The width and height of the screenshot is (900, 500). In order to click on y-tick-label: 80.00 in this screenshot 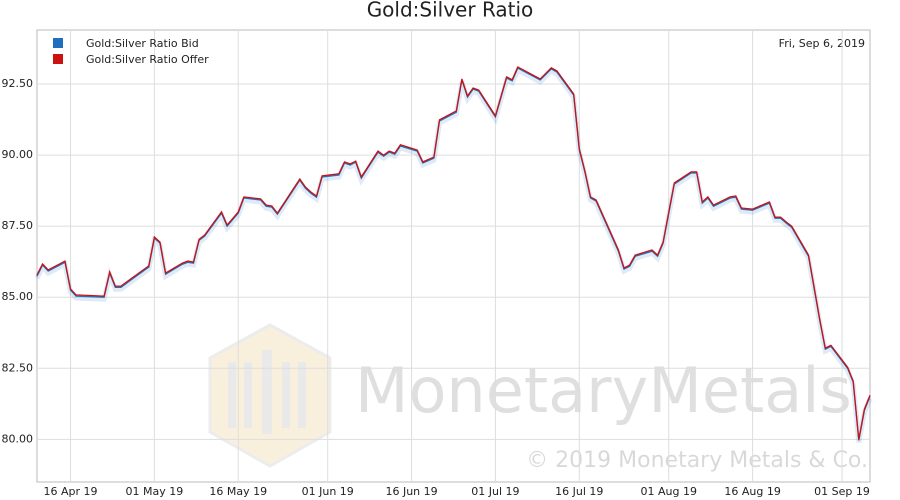, I will do `click(18, 438)`.